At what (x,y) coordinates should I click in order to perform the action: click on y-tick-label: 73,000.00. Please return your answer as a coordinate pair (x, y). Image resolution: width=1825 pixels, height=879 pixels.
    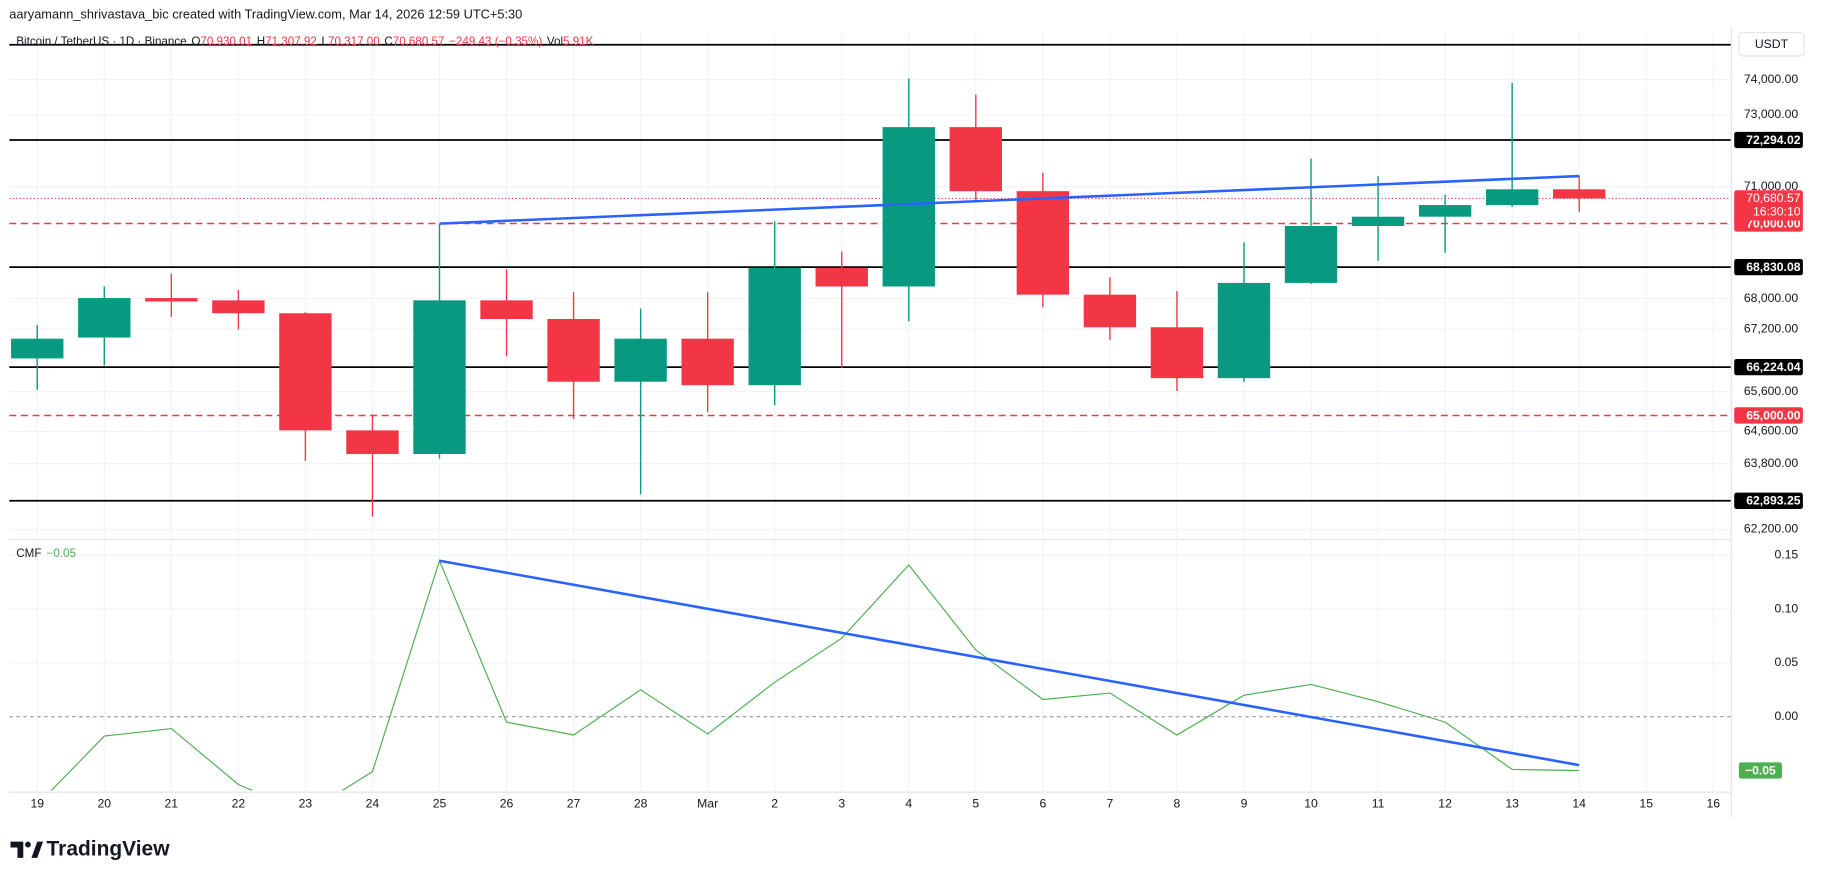
    Looking at the image, I should click on (1771, 114).